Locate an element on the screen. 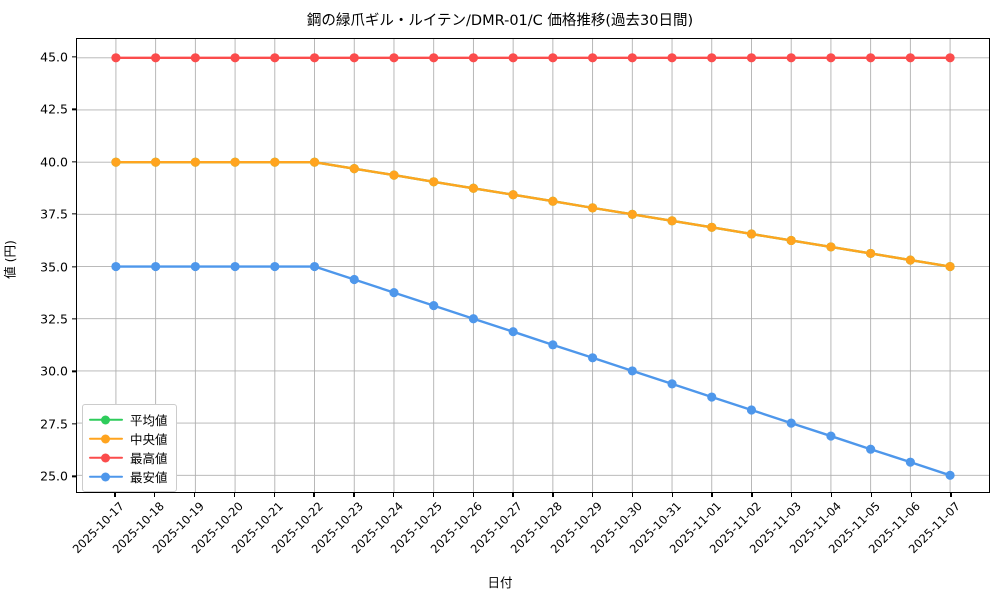 This screenshot has width=1000, height=600. x-axis-tick-marks is located at coordinates (533, 495).